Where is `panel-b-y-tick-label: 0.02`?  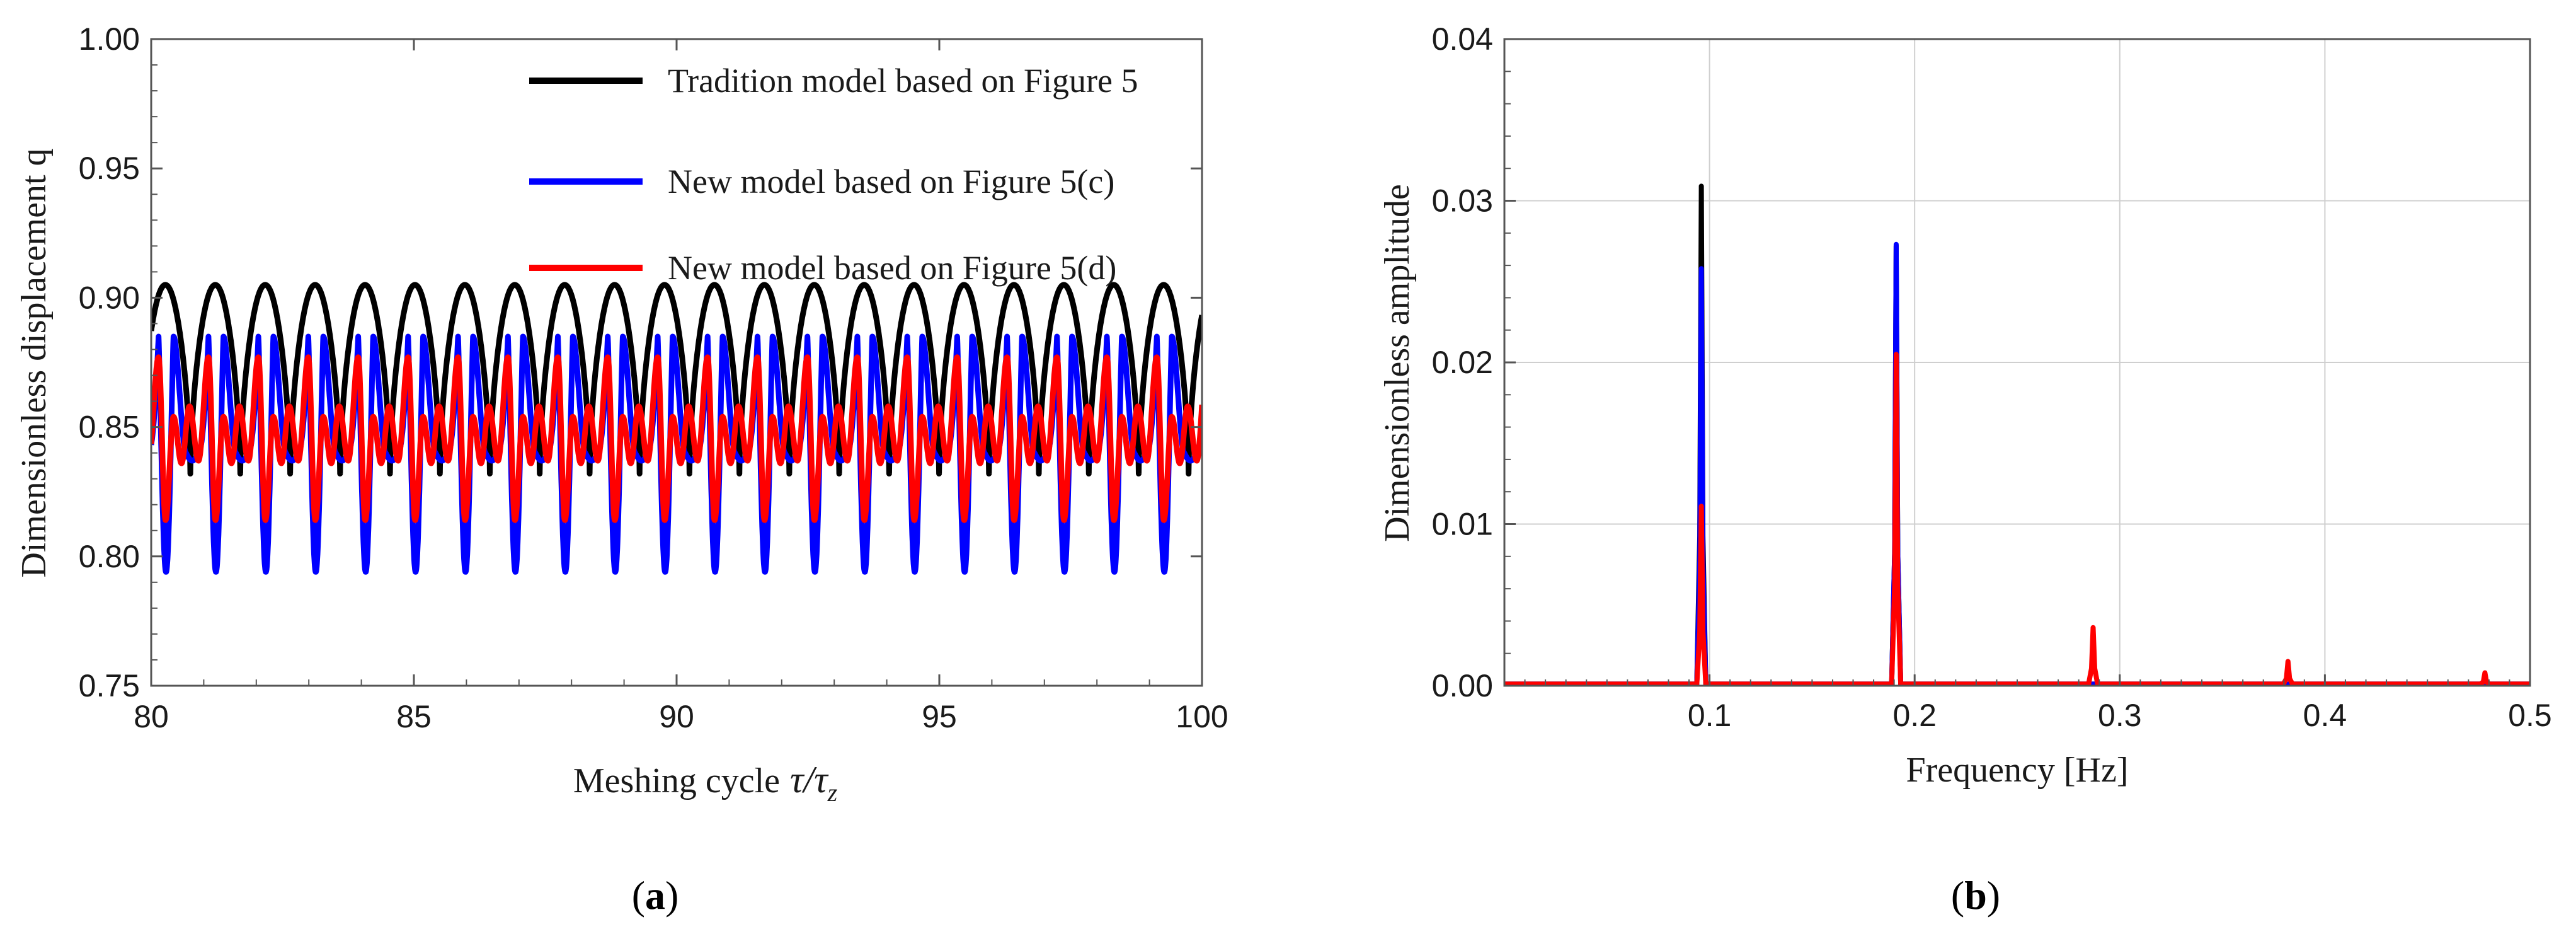
panel-b-y-tick-label: 0.02 is located at coordinates (1462, 363).